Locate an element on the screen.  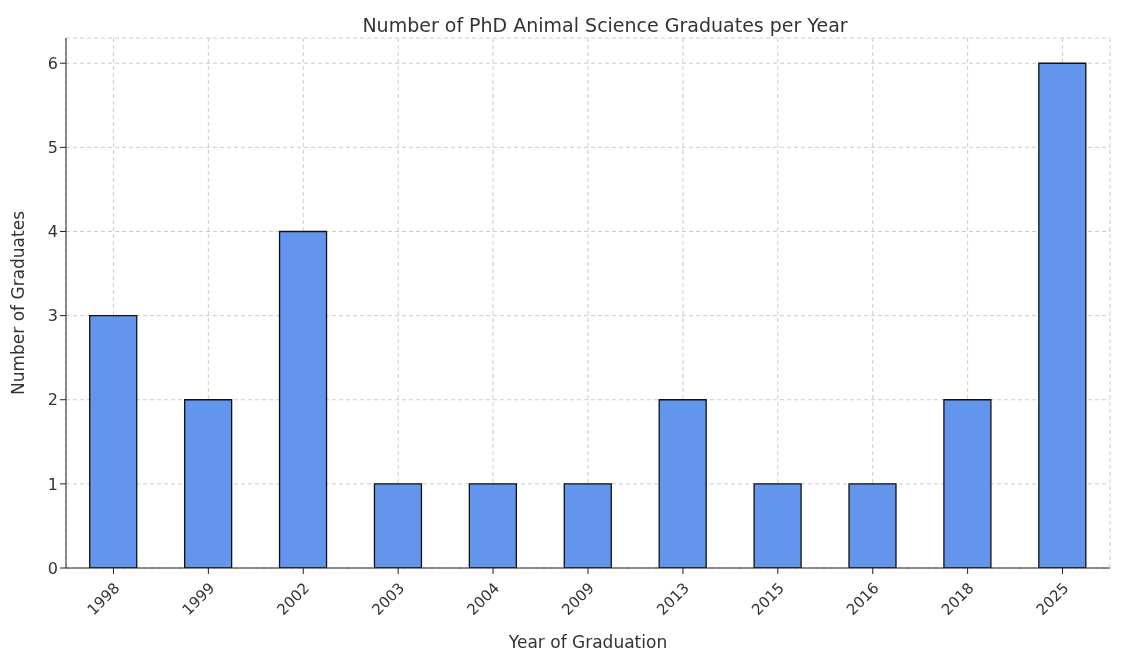
y-tick-label: 1 is located at coordinates (52, 484).